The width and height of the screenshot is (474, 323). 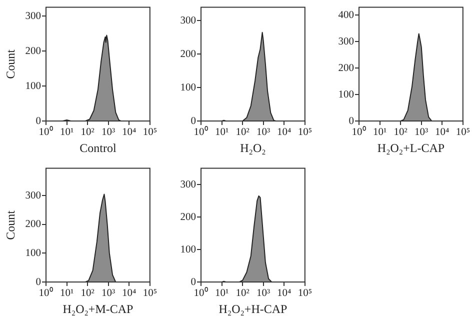 I want to click on x-axis-title: H₂O₂+H-CAP, so click(x=253, y=309).